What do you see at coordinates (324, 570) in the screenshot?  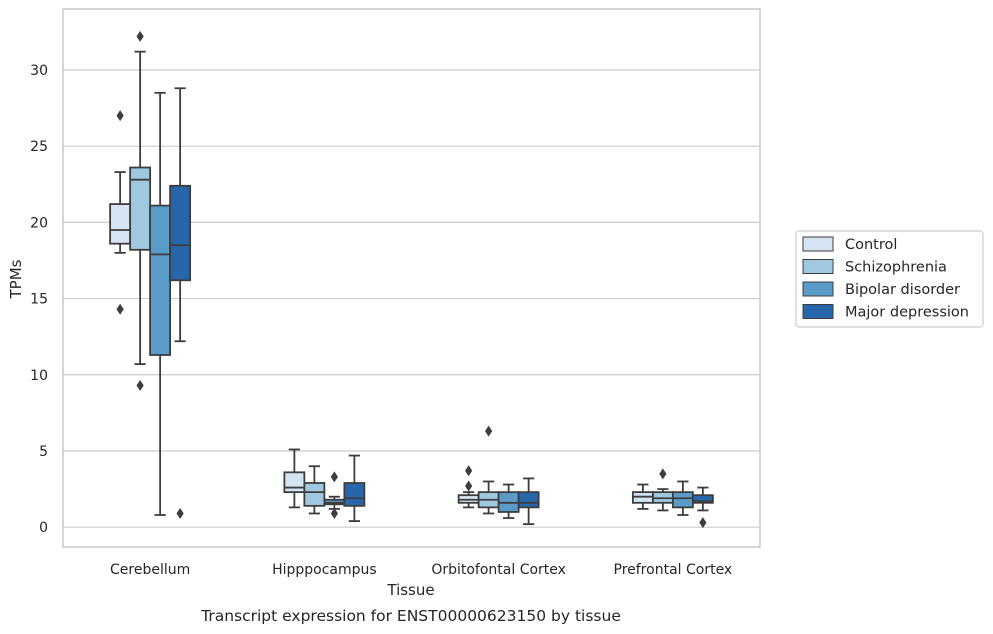 I see `x-tick-label: Hipppocampus` at bounding box center [324, 570].